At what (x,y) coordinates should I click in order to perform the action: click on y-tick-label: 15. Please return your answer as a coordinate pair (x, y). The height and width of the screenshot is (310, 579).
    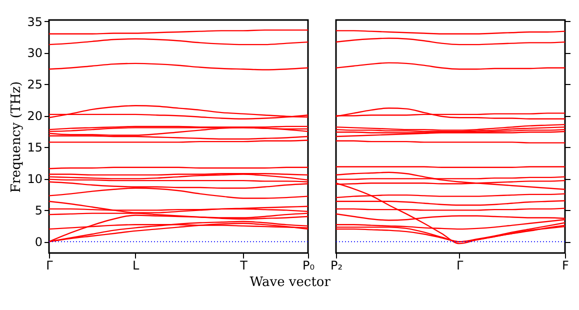
    Looking at the image, I should click on (34, 147).